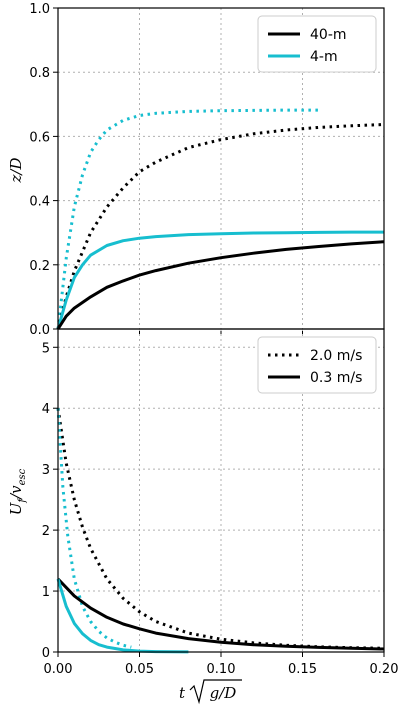 Image resolution: width=400 pixels, height=711 pixels. I want to click on bottom-ytick-label: 4, so click(46, 409).